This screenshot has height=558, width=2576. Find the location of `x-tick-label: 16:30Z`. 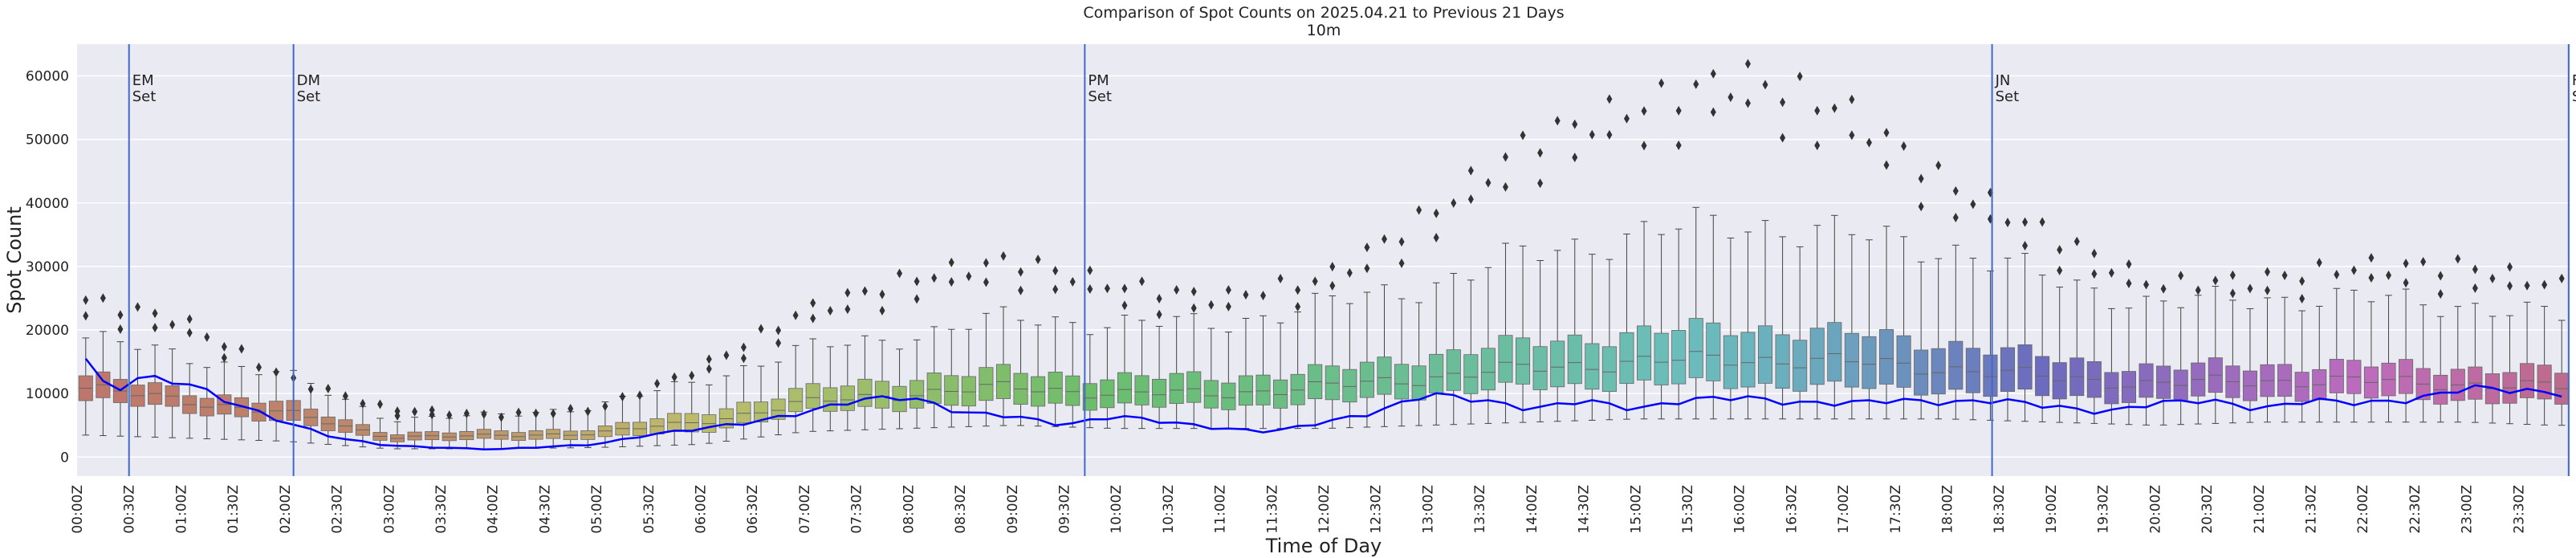

x-tick-label: 16:30Z is located at coordinates (1792, 509).